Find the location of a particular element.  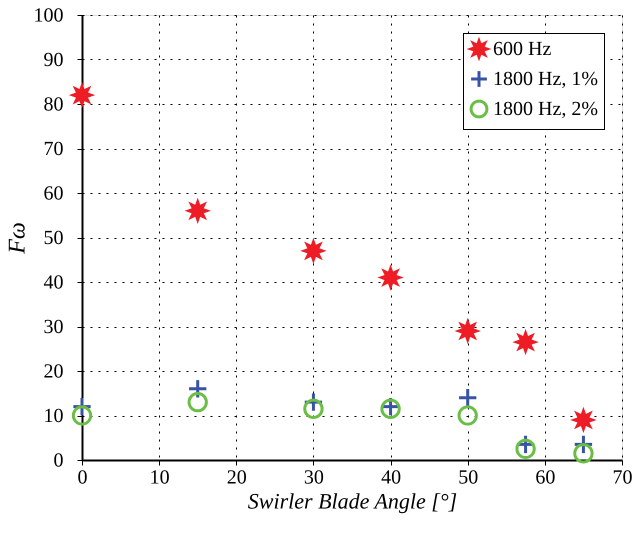

y-tick-label: 50 is located at coordinates (54, 238).